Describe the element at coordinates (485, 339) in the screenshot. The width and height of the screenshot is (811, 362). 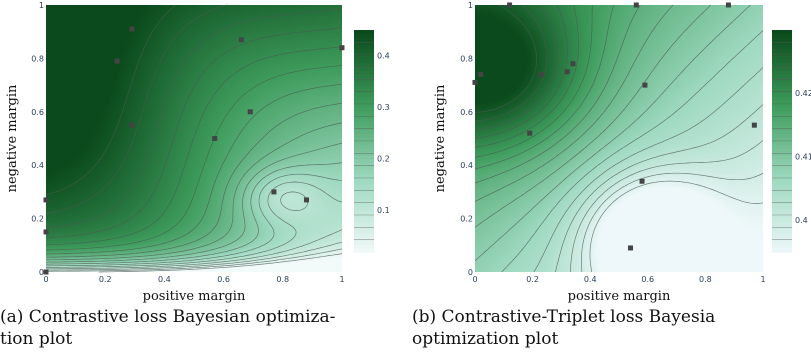
I see `caption-right-line2: optimization plot` at that location.